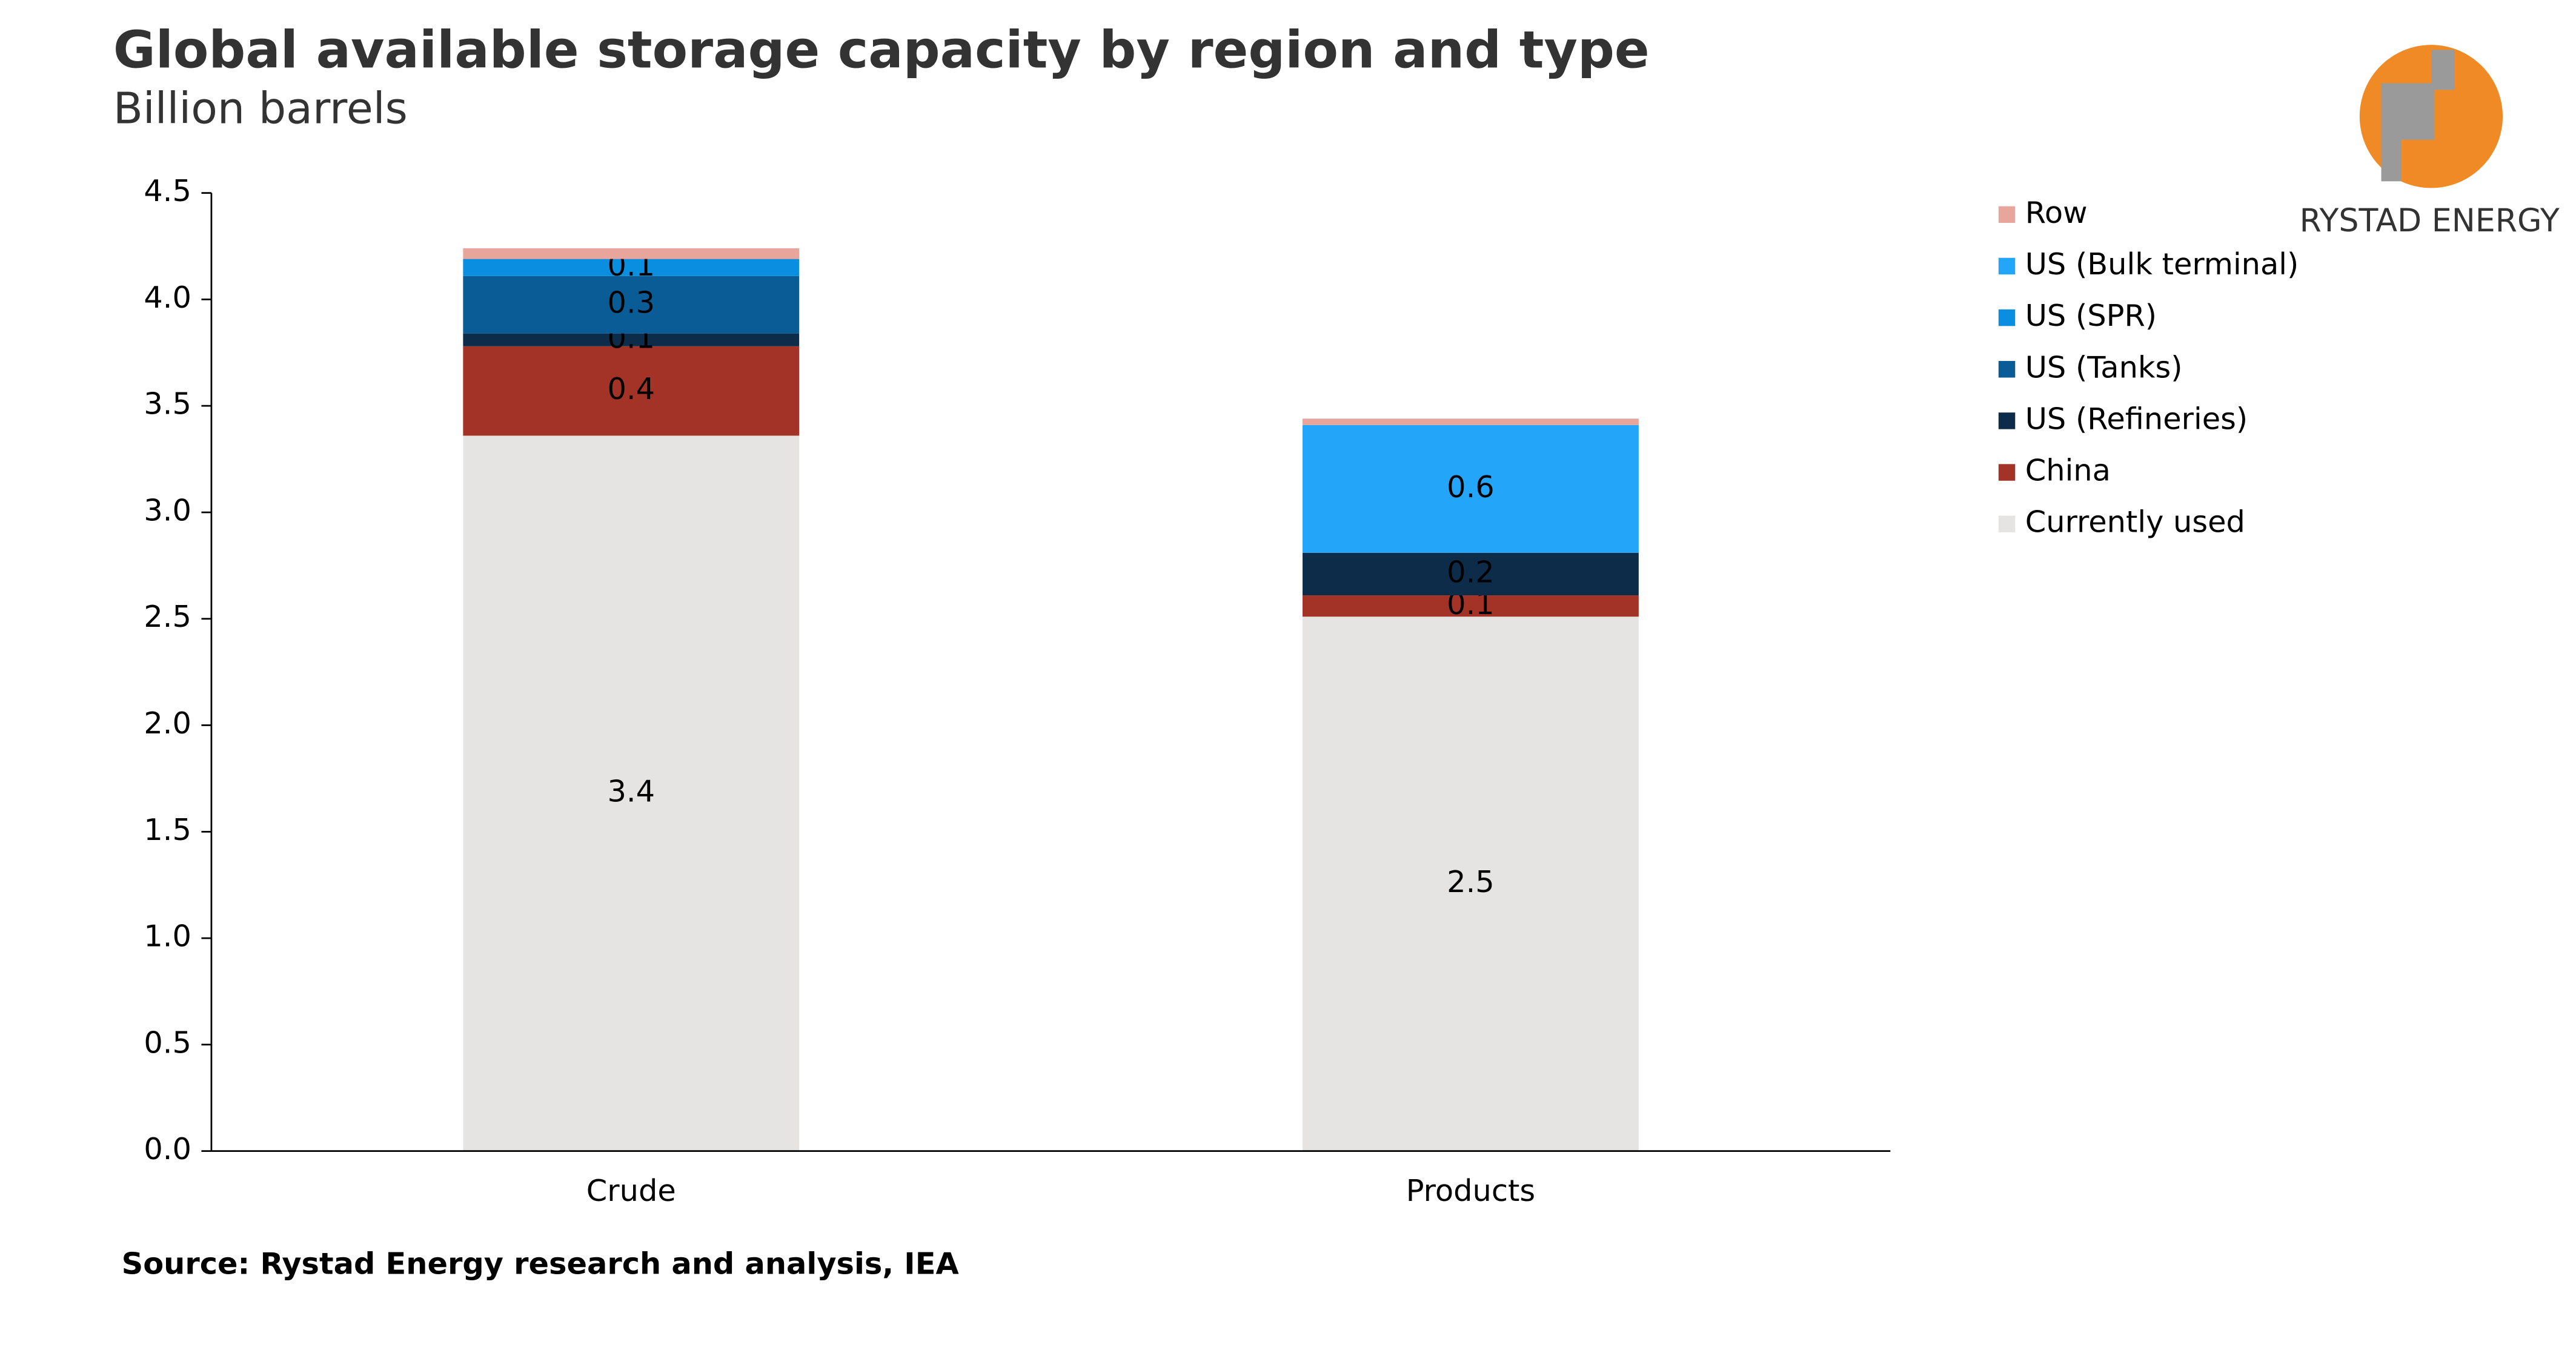 This screenshot has height=1359, width=2576. Describe the element at coordinates (1471, 486) in the screenshot. I see `data-label: 0.6` at that location.